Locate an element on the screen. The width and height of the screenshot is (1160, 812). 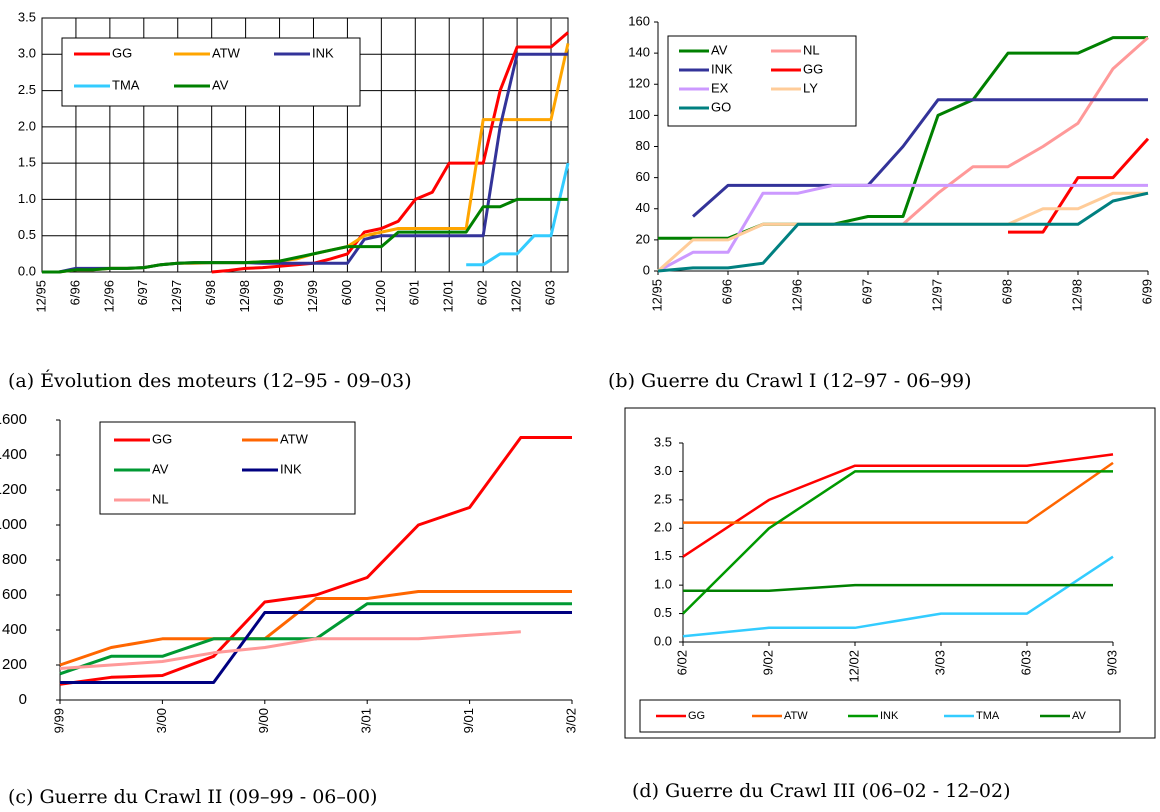
y-tick-label: 40 is located at coordinates (643, 207).